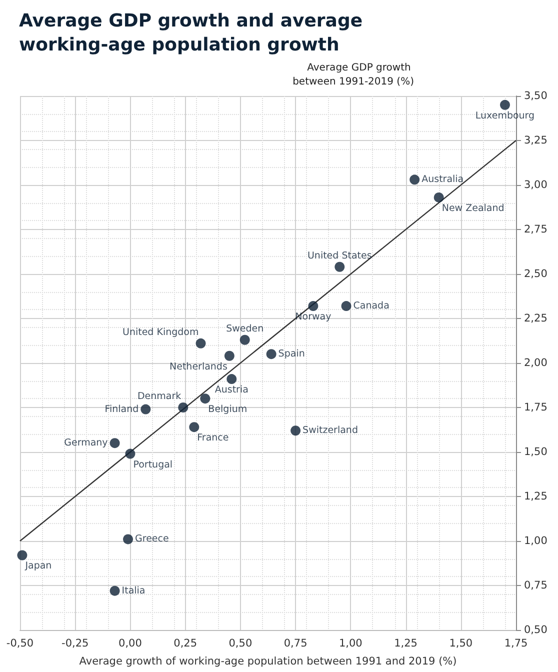  Describe the element at coordinates (443, 180) in the screenshot. I see `annotation: Australia` at that location.